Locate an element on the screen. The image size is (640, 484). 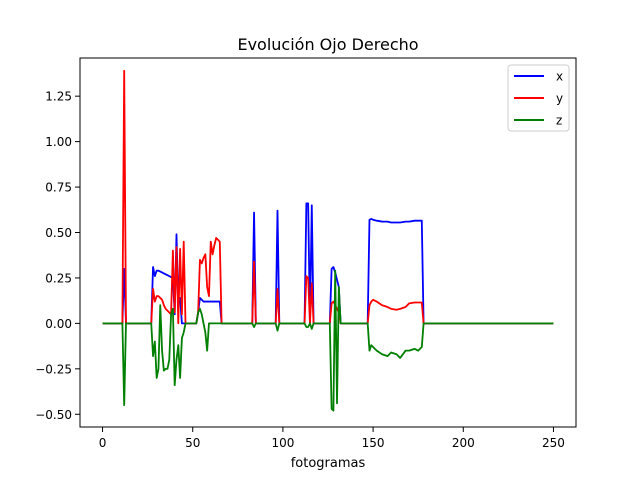
chart-legend: xyz is located at coordinates (538, 98).